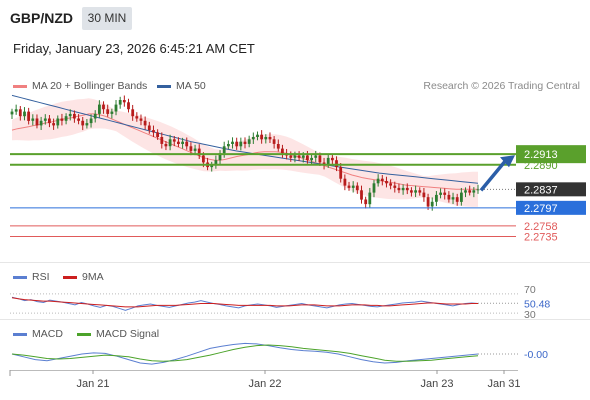  I want to click on level-label-2.2735: 2.2735, so click(541, 238).